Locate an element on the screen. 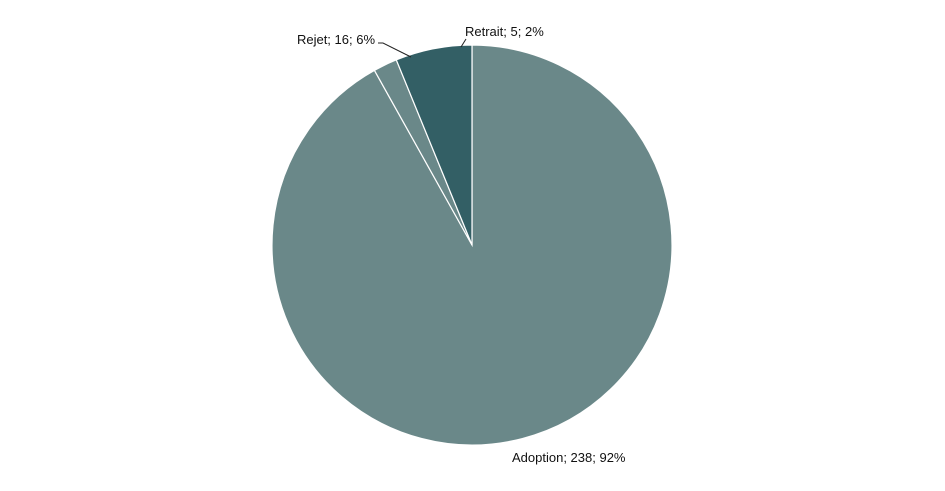 This screenshot has width=945, height=491. pie-label-retrait: Retrait; 5; 2% is located at coordinates (504, 31).